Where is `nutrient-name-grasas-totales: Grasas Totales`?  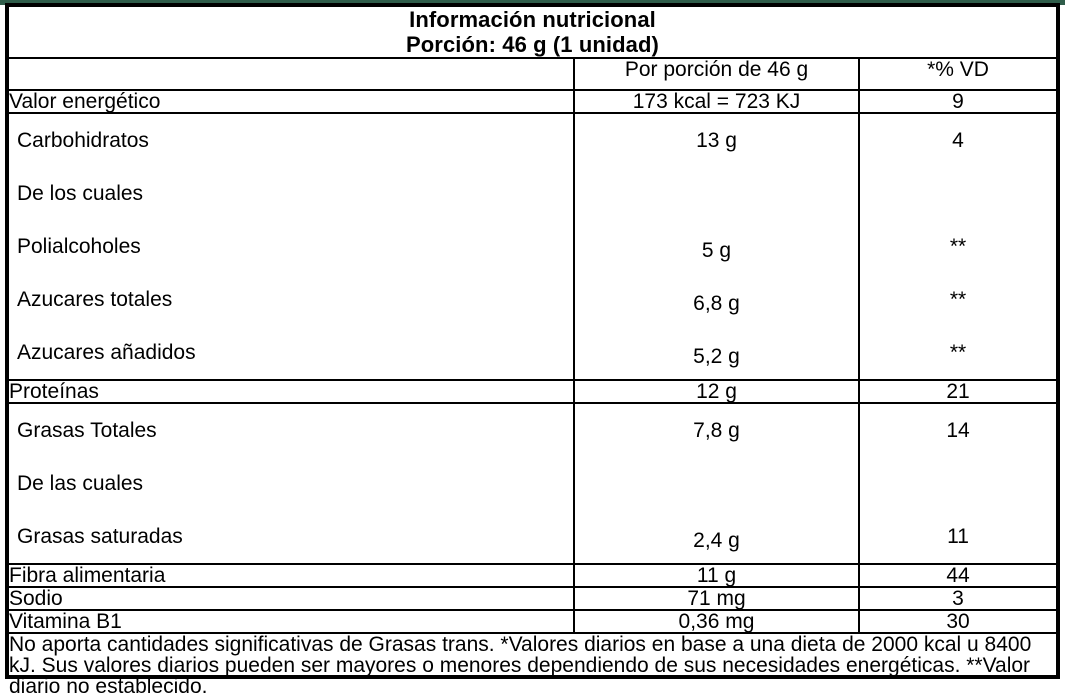
nutrient-name-grasas-totales: Grasas Totales is located at coordinates (87, 430).